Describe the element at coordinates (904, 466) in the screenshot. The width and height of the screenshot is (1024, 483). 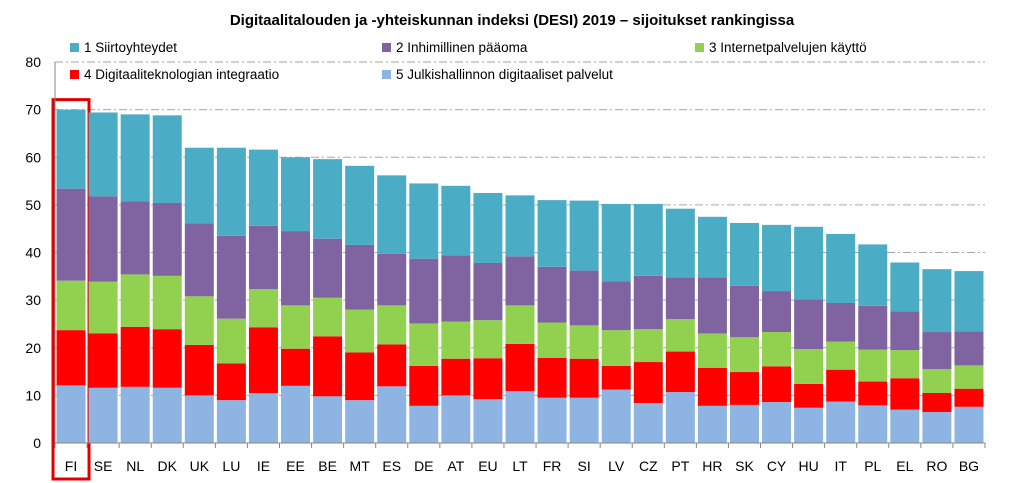
I see `x-tick-label: EL` at that location.